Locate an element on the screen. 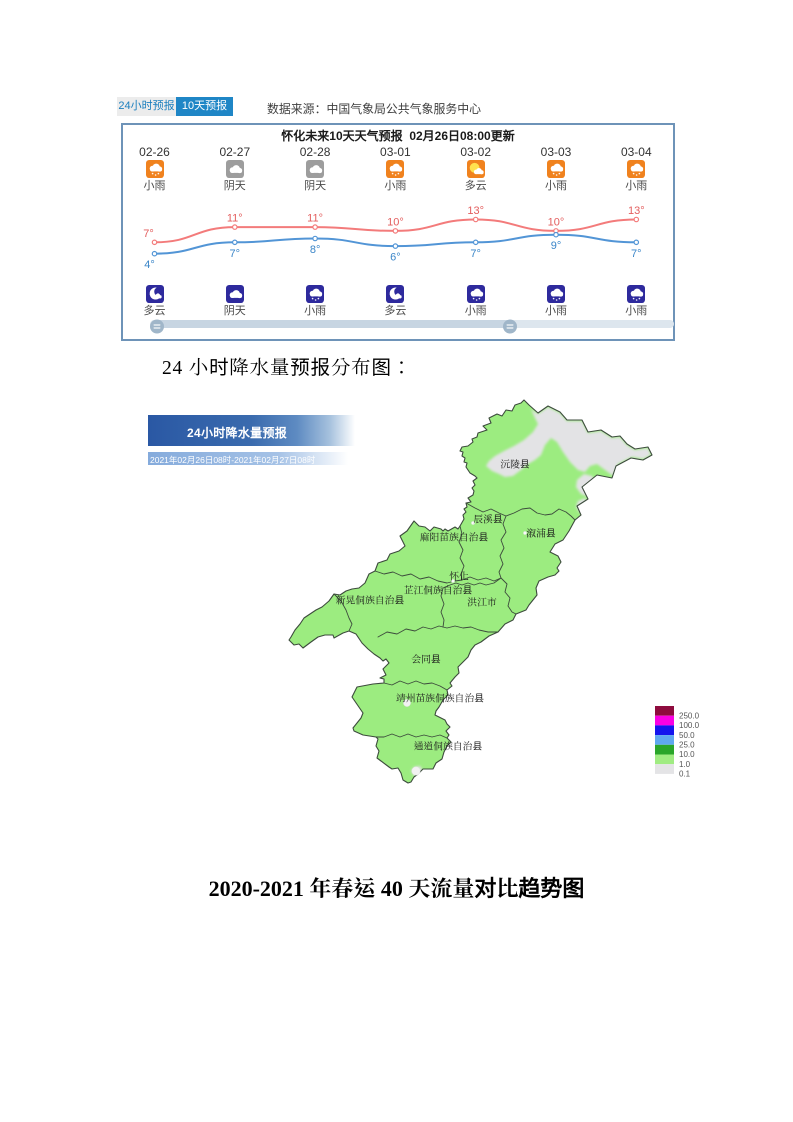 The image size is (793, 1122). svg-text: 麻阳苗族自治县 is located at coordinates (454, 538).